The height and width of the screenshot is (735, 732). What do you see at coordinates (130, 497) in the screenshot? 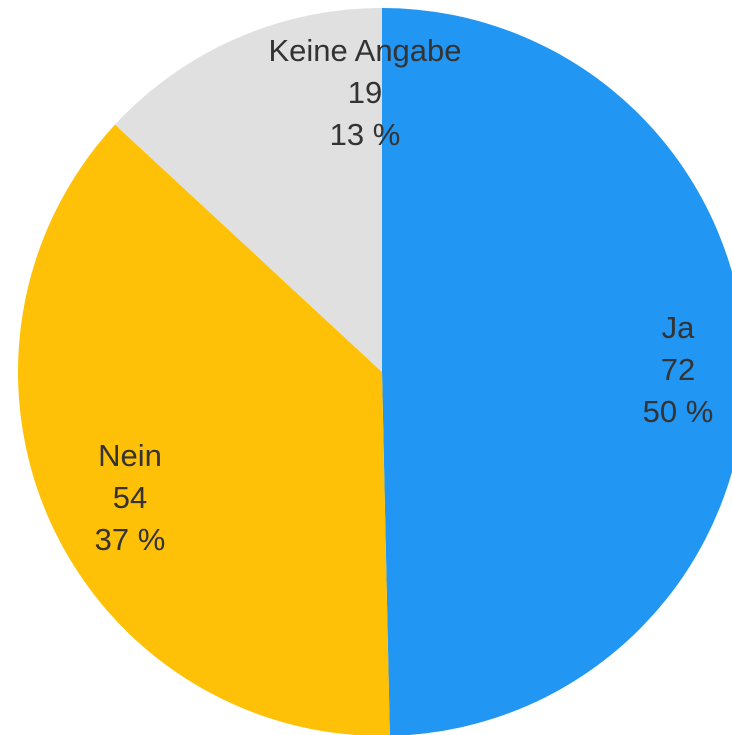
I see `slice-value: 54` at bounding box center [130, 497].